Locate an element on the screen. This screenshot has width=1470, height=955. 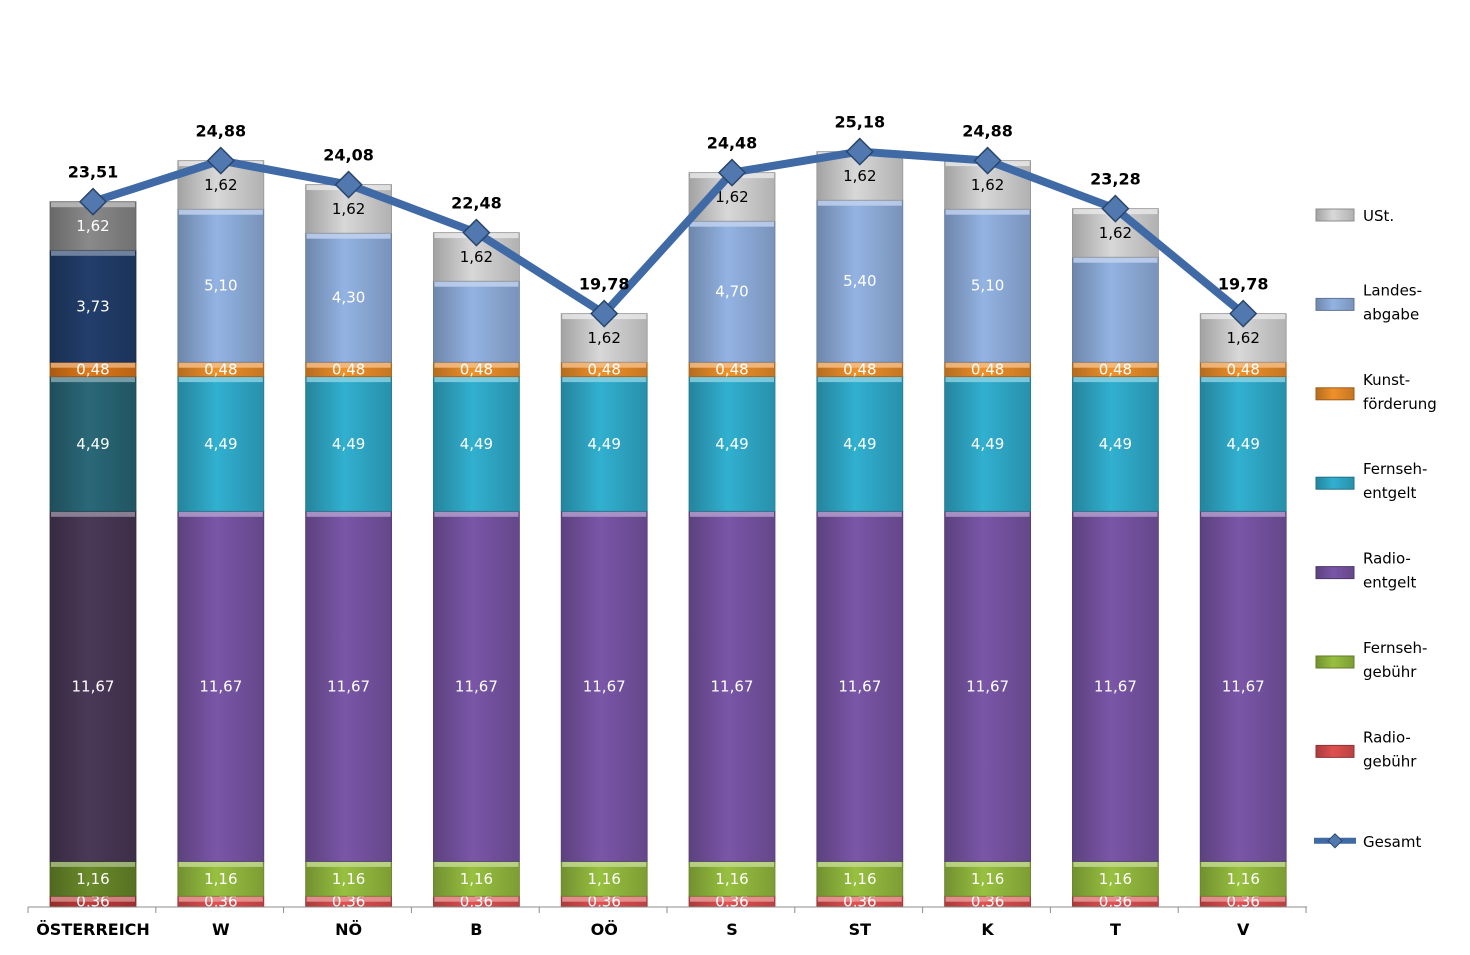
bar-segment-radio-entgelt-v is located at coordinates (1243, 686).